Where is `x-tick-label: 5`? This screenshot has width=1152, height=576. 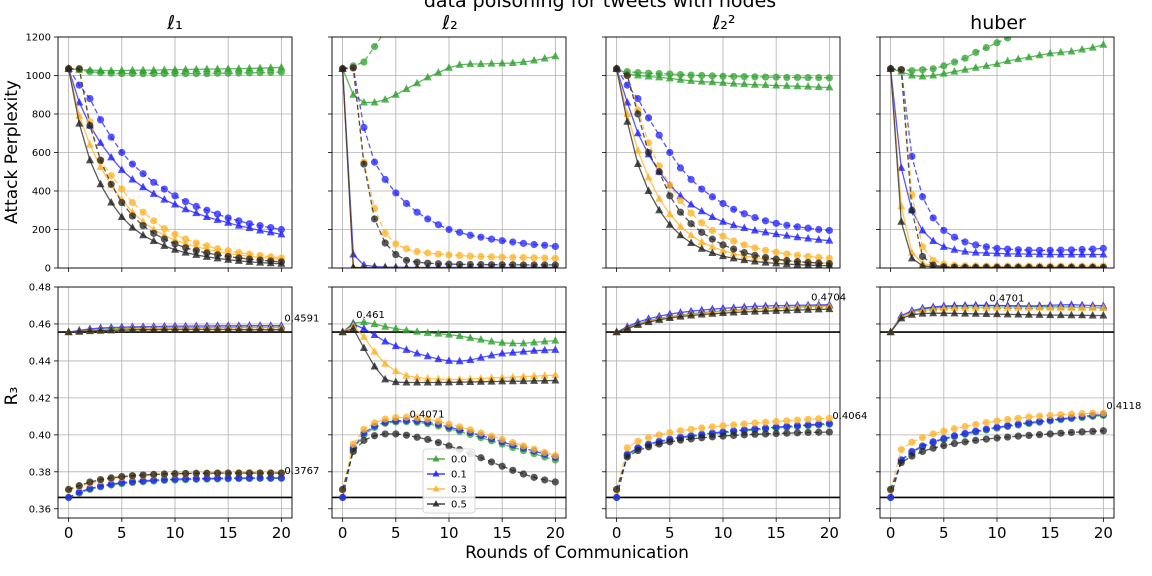 x-tick-label: 5 is located at coordinates (670, 533).